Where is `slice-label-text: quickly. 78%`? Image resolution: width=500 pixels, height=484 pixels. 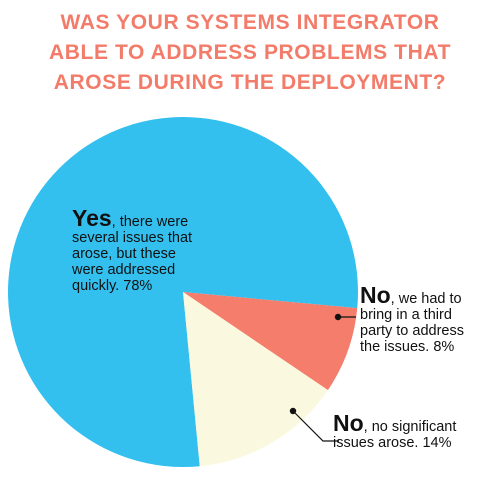
slice-label-text: quickly. 78% is located at coordinates (112, 286).